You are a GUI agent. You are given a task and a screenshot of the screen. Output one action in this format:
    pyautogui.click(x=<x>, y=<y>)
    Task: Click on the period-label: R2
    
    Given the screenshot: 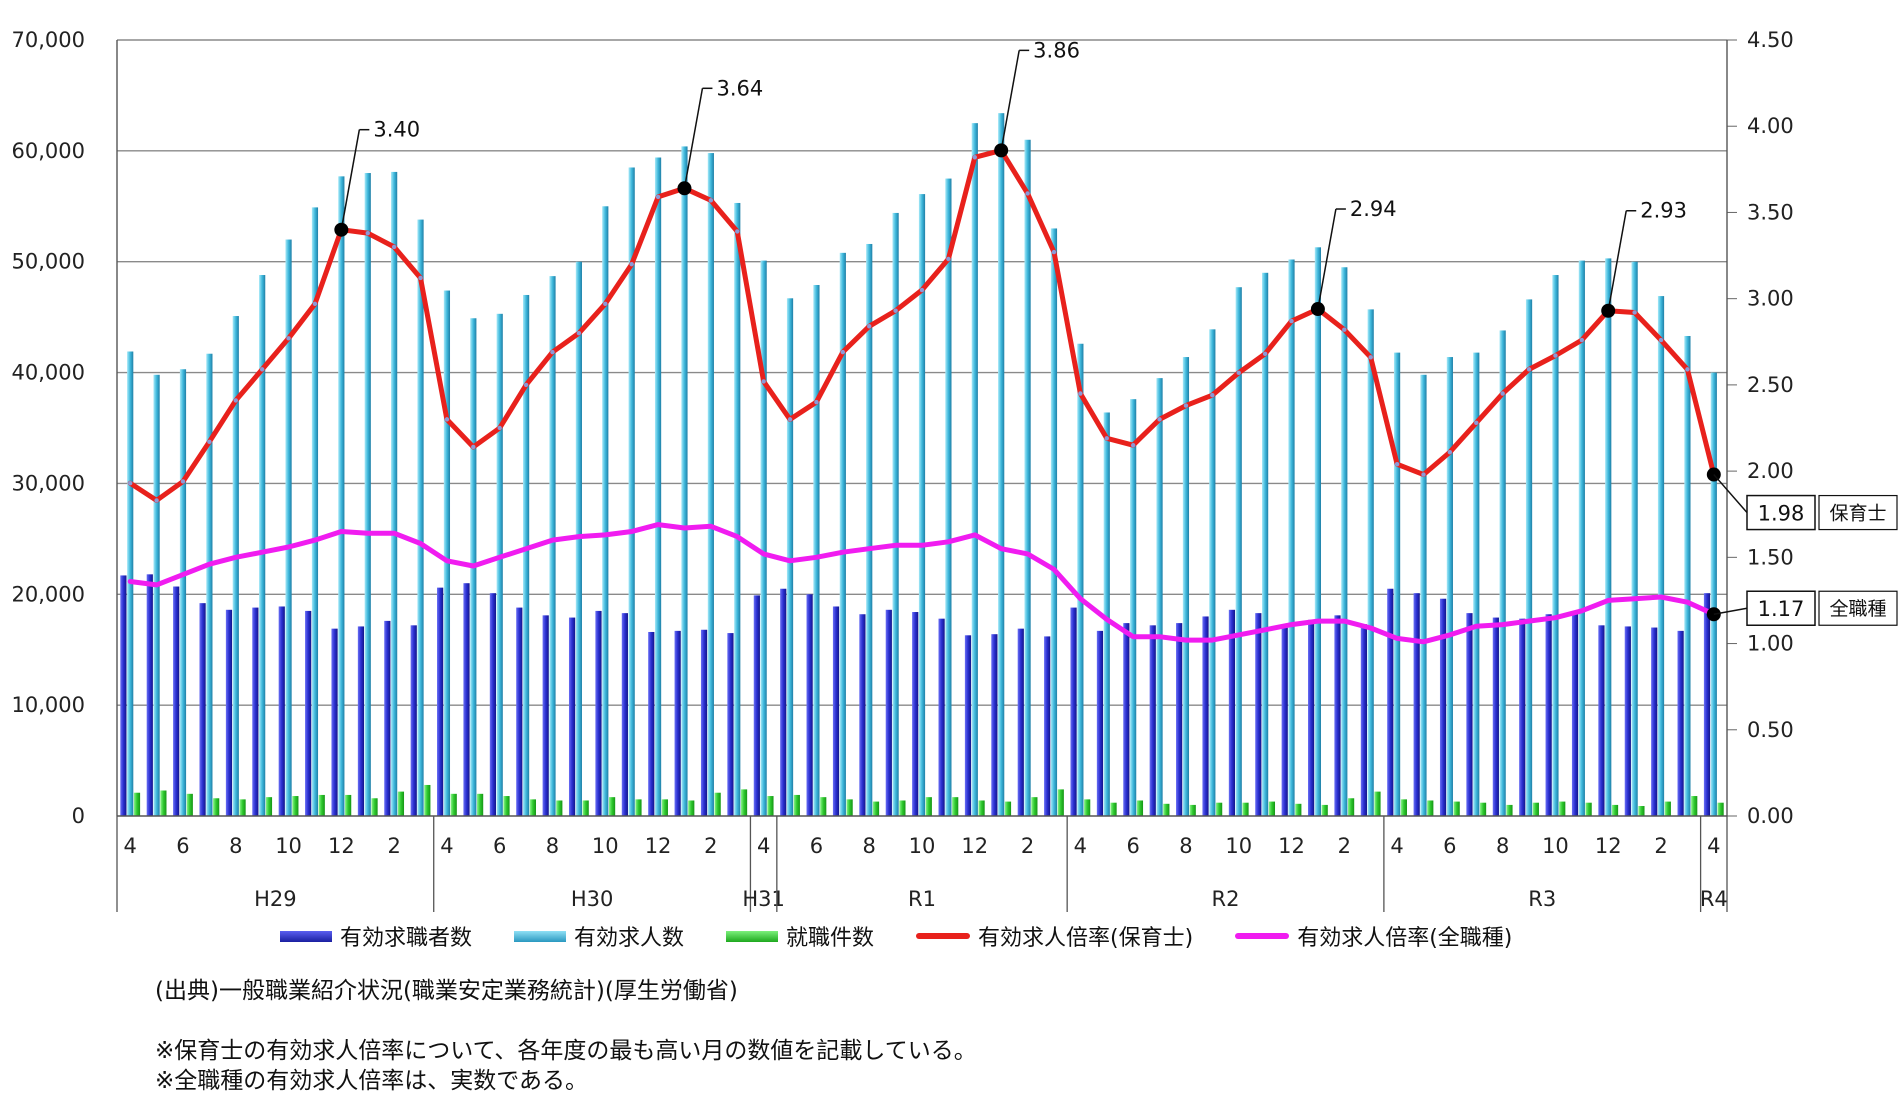 What is the action you would take?
    pyautogui.click(x=1226, y=899)
    